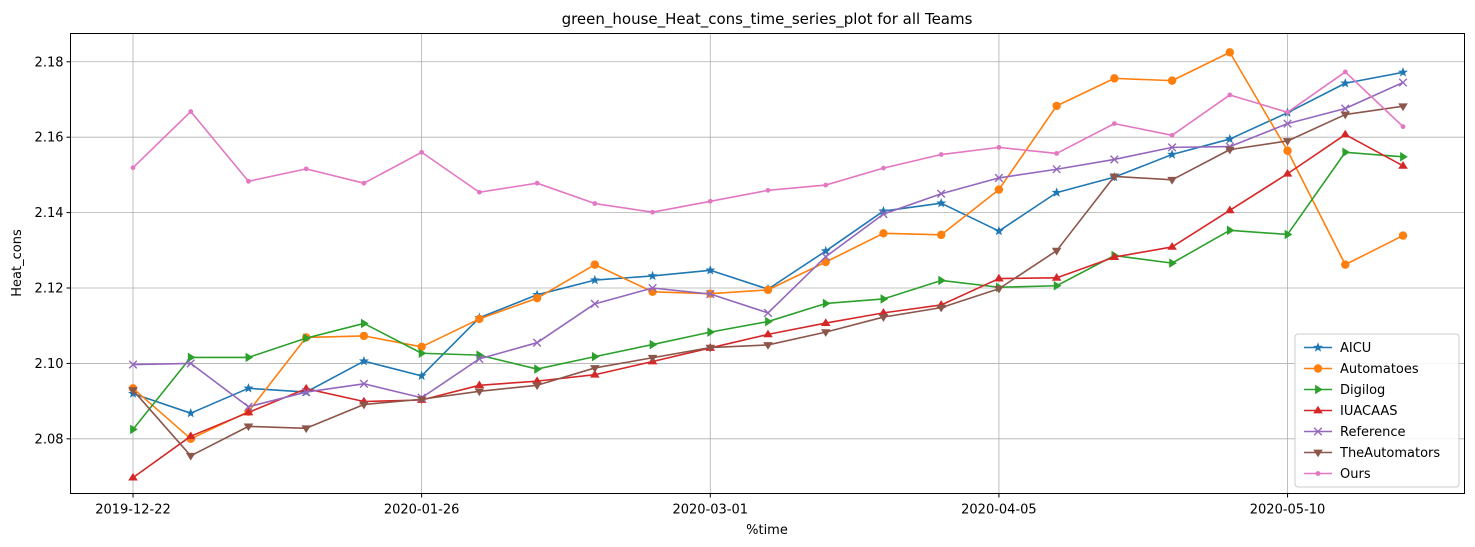  What do you see at coordinates (133, 510) in the screenshot?
I see `x-tick-label: 2019-12-22` at bounding box center [133, 510].